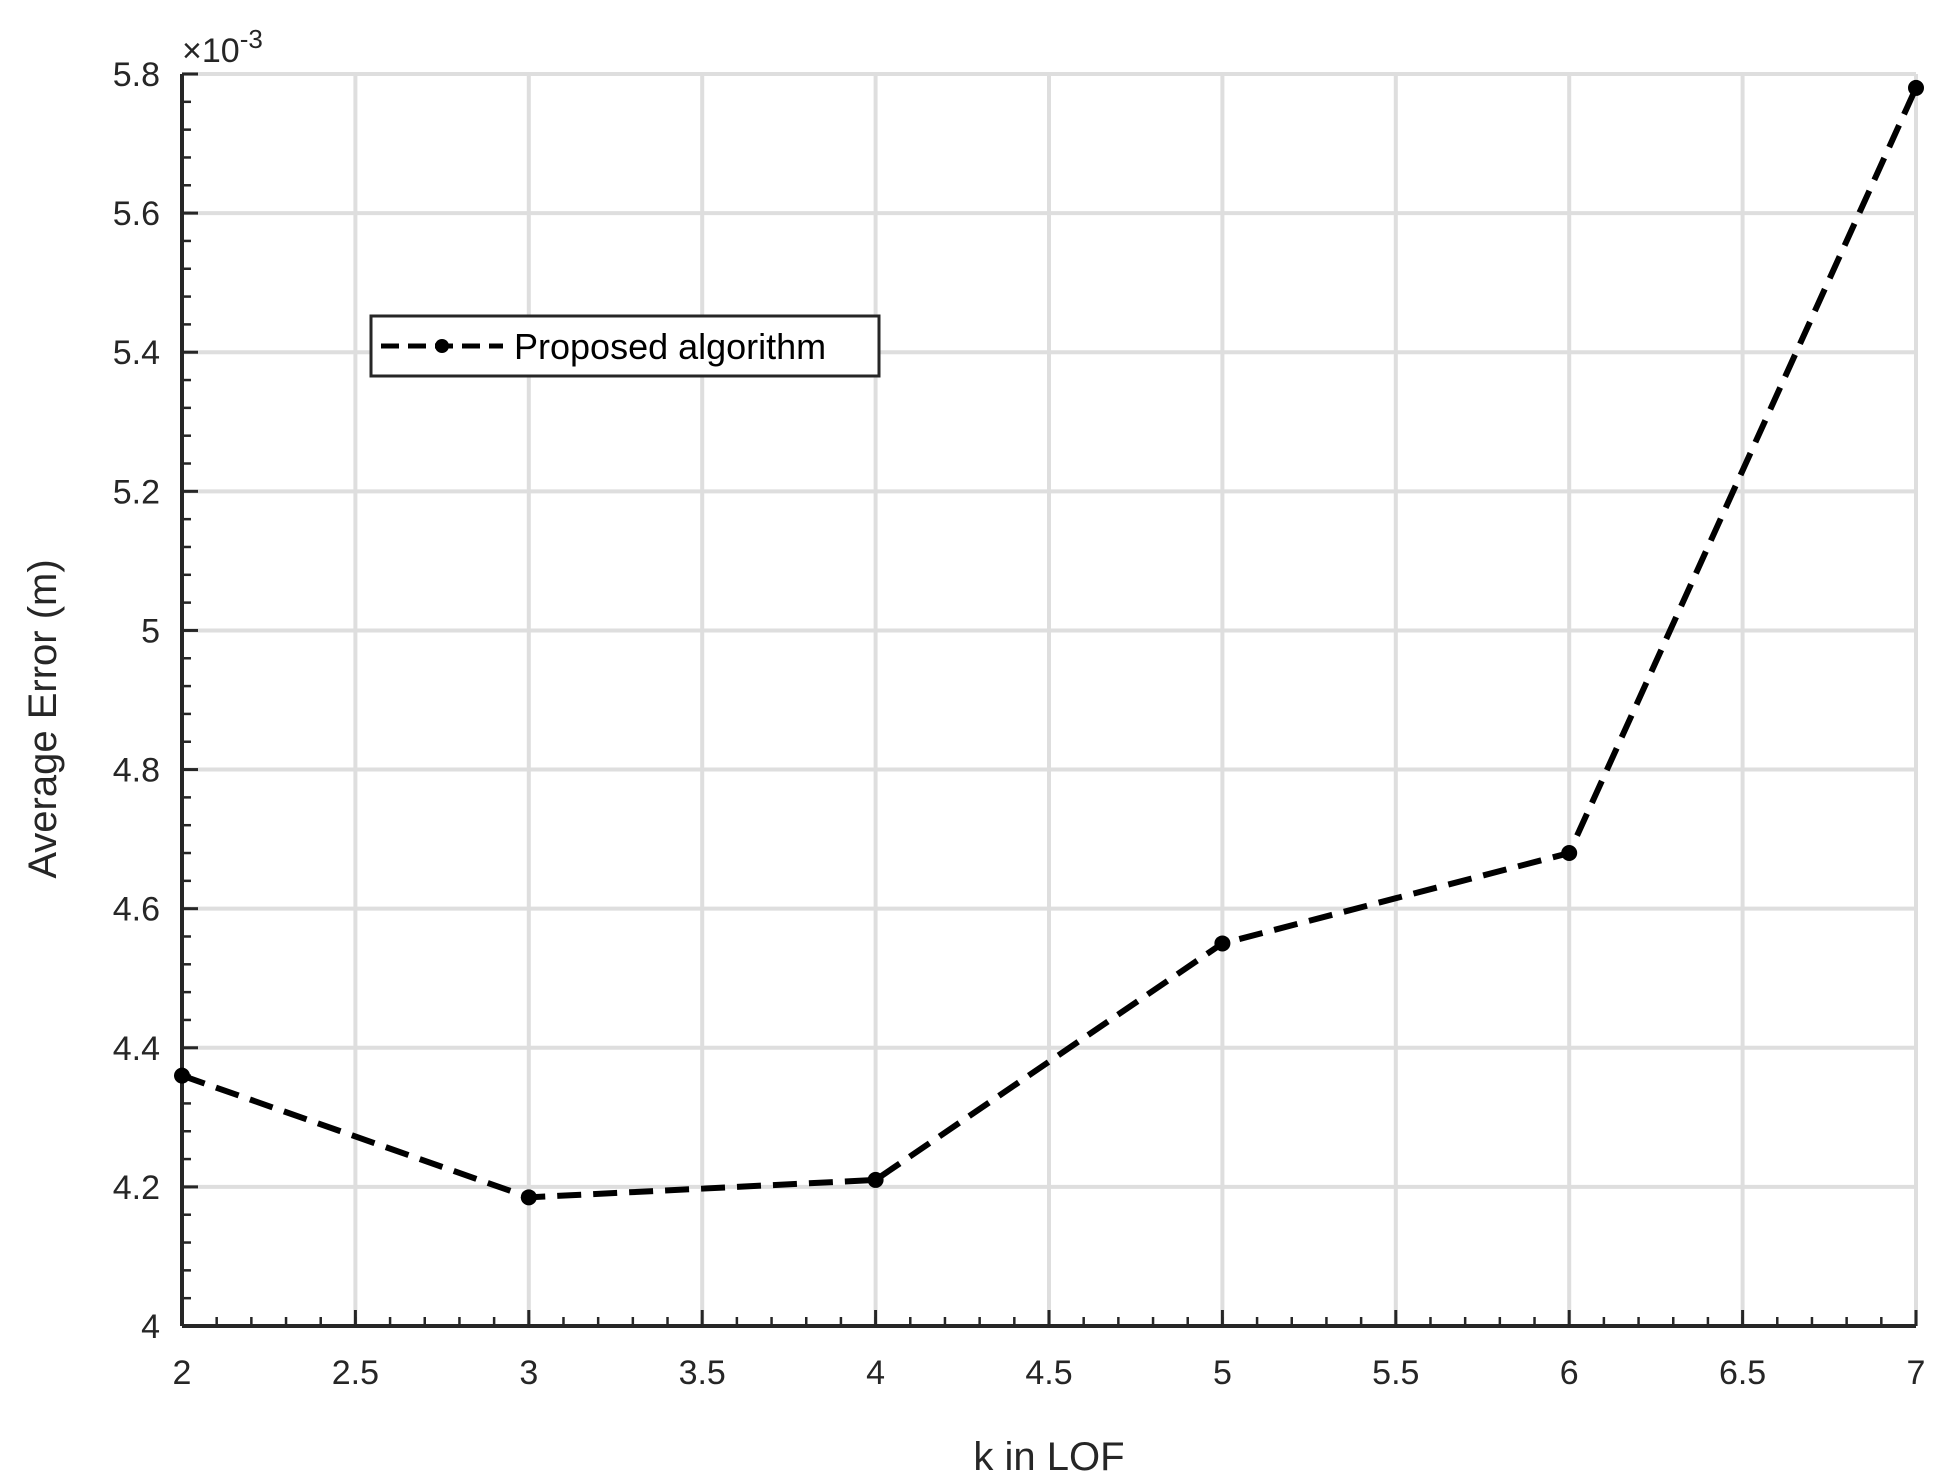  What do you see at coordinates (136, 214) in the screenshot?
I see `y-tick-label: 5.6` at bounding box center [136, 214].